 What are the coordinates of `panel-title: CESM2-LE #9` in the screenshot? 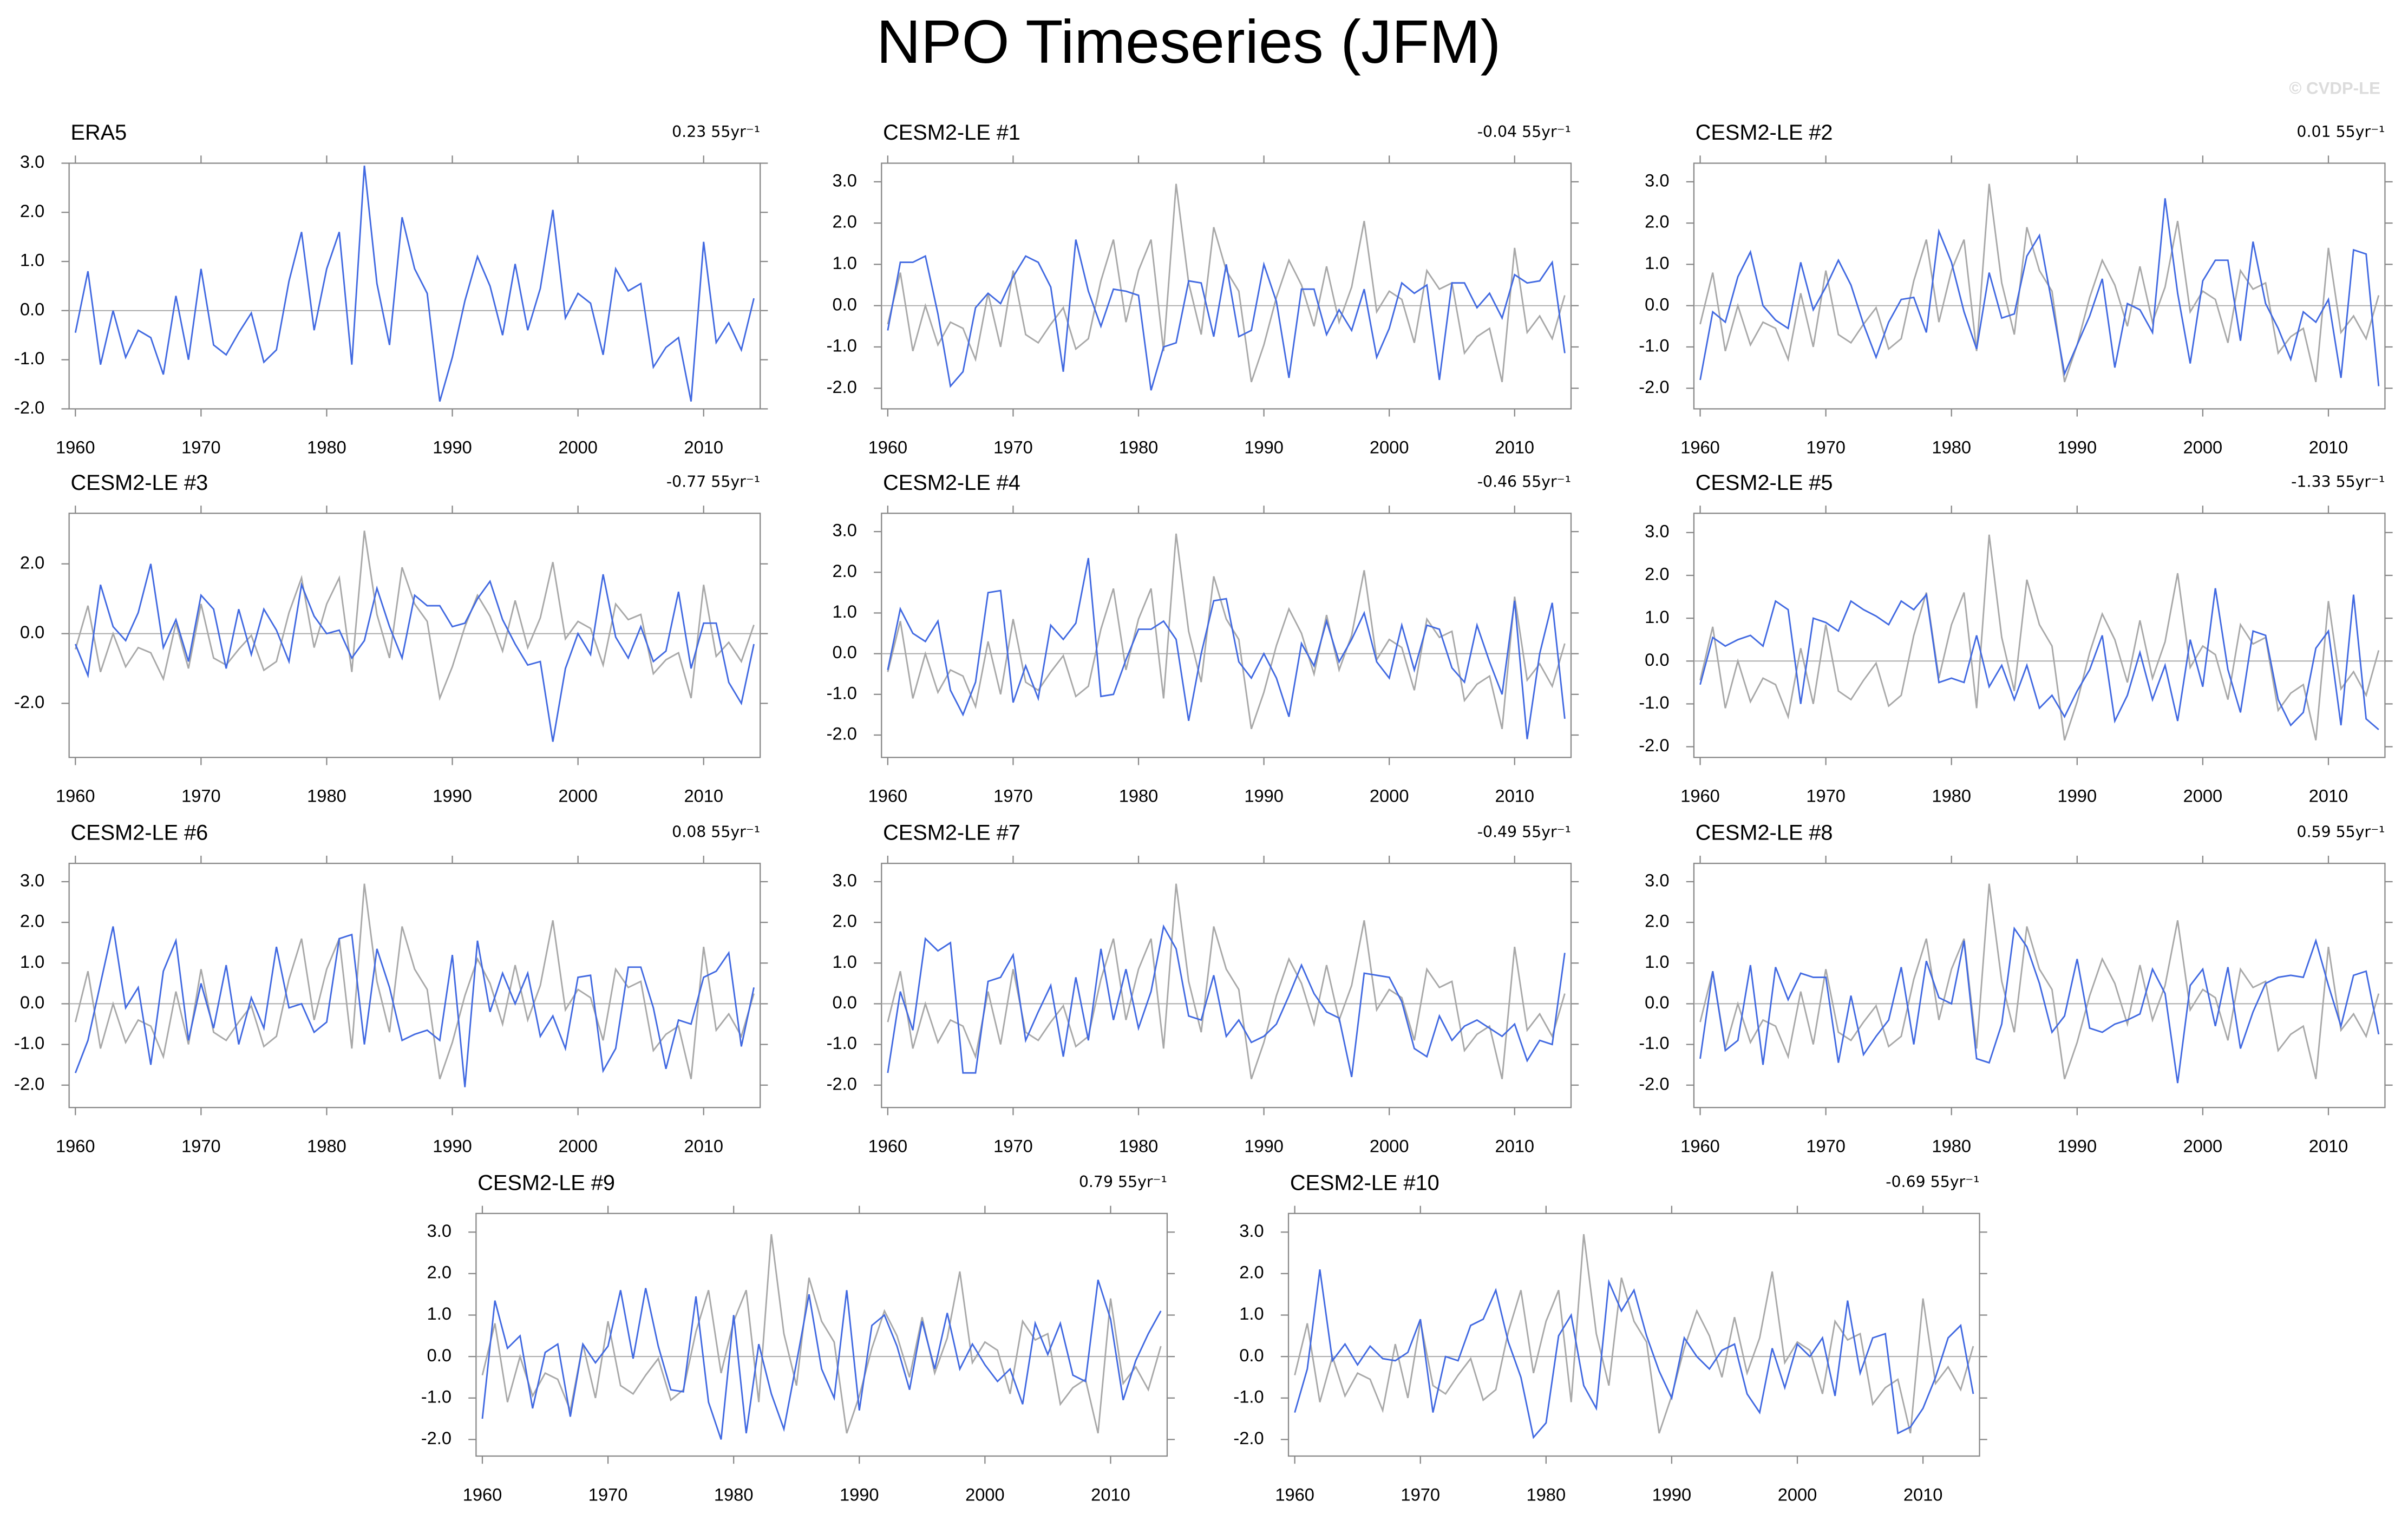 It's located at (546, 1183).